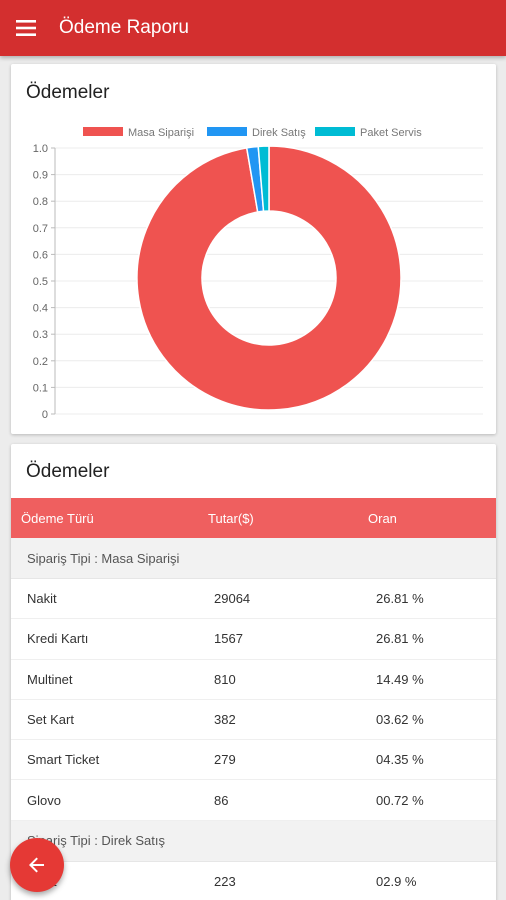 The width and height of the screenshot is (506, 900). I want to click on table-card-title: Ödemeler, so click(68, 471).